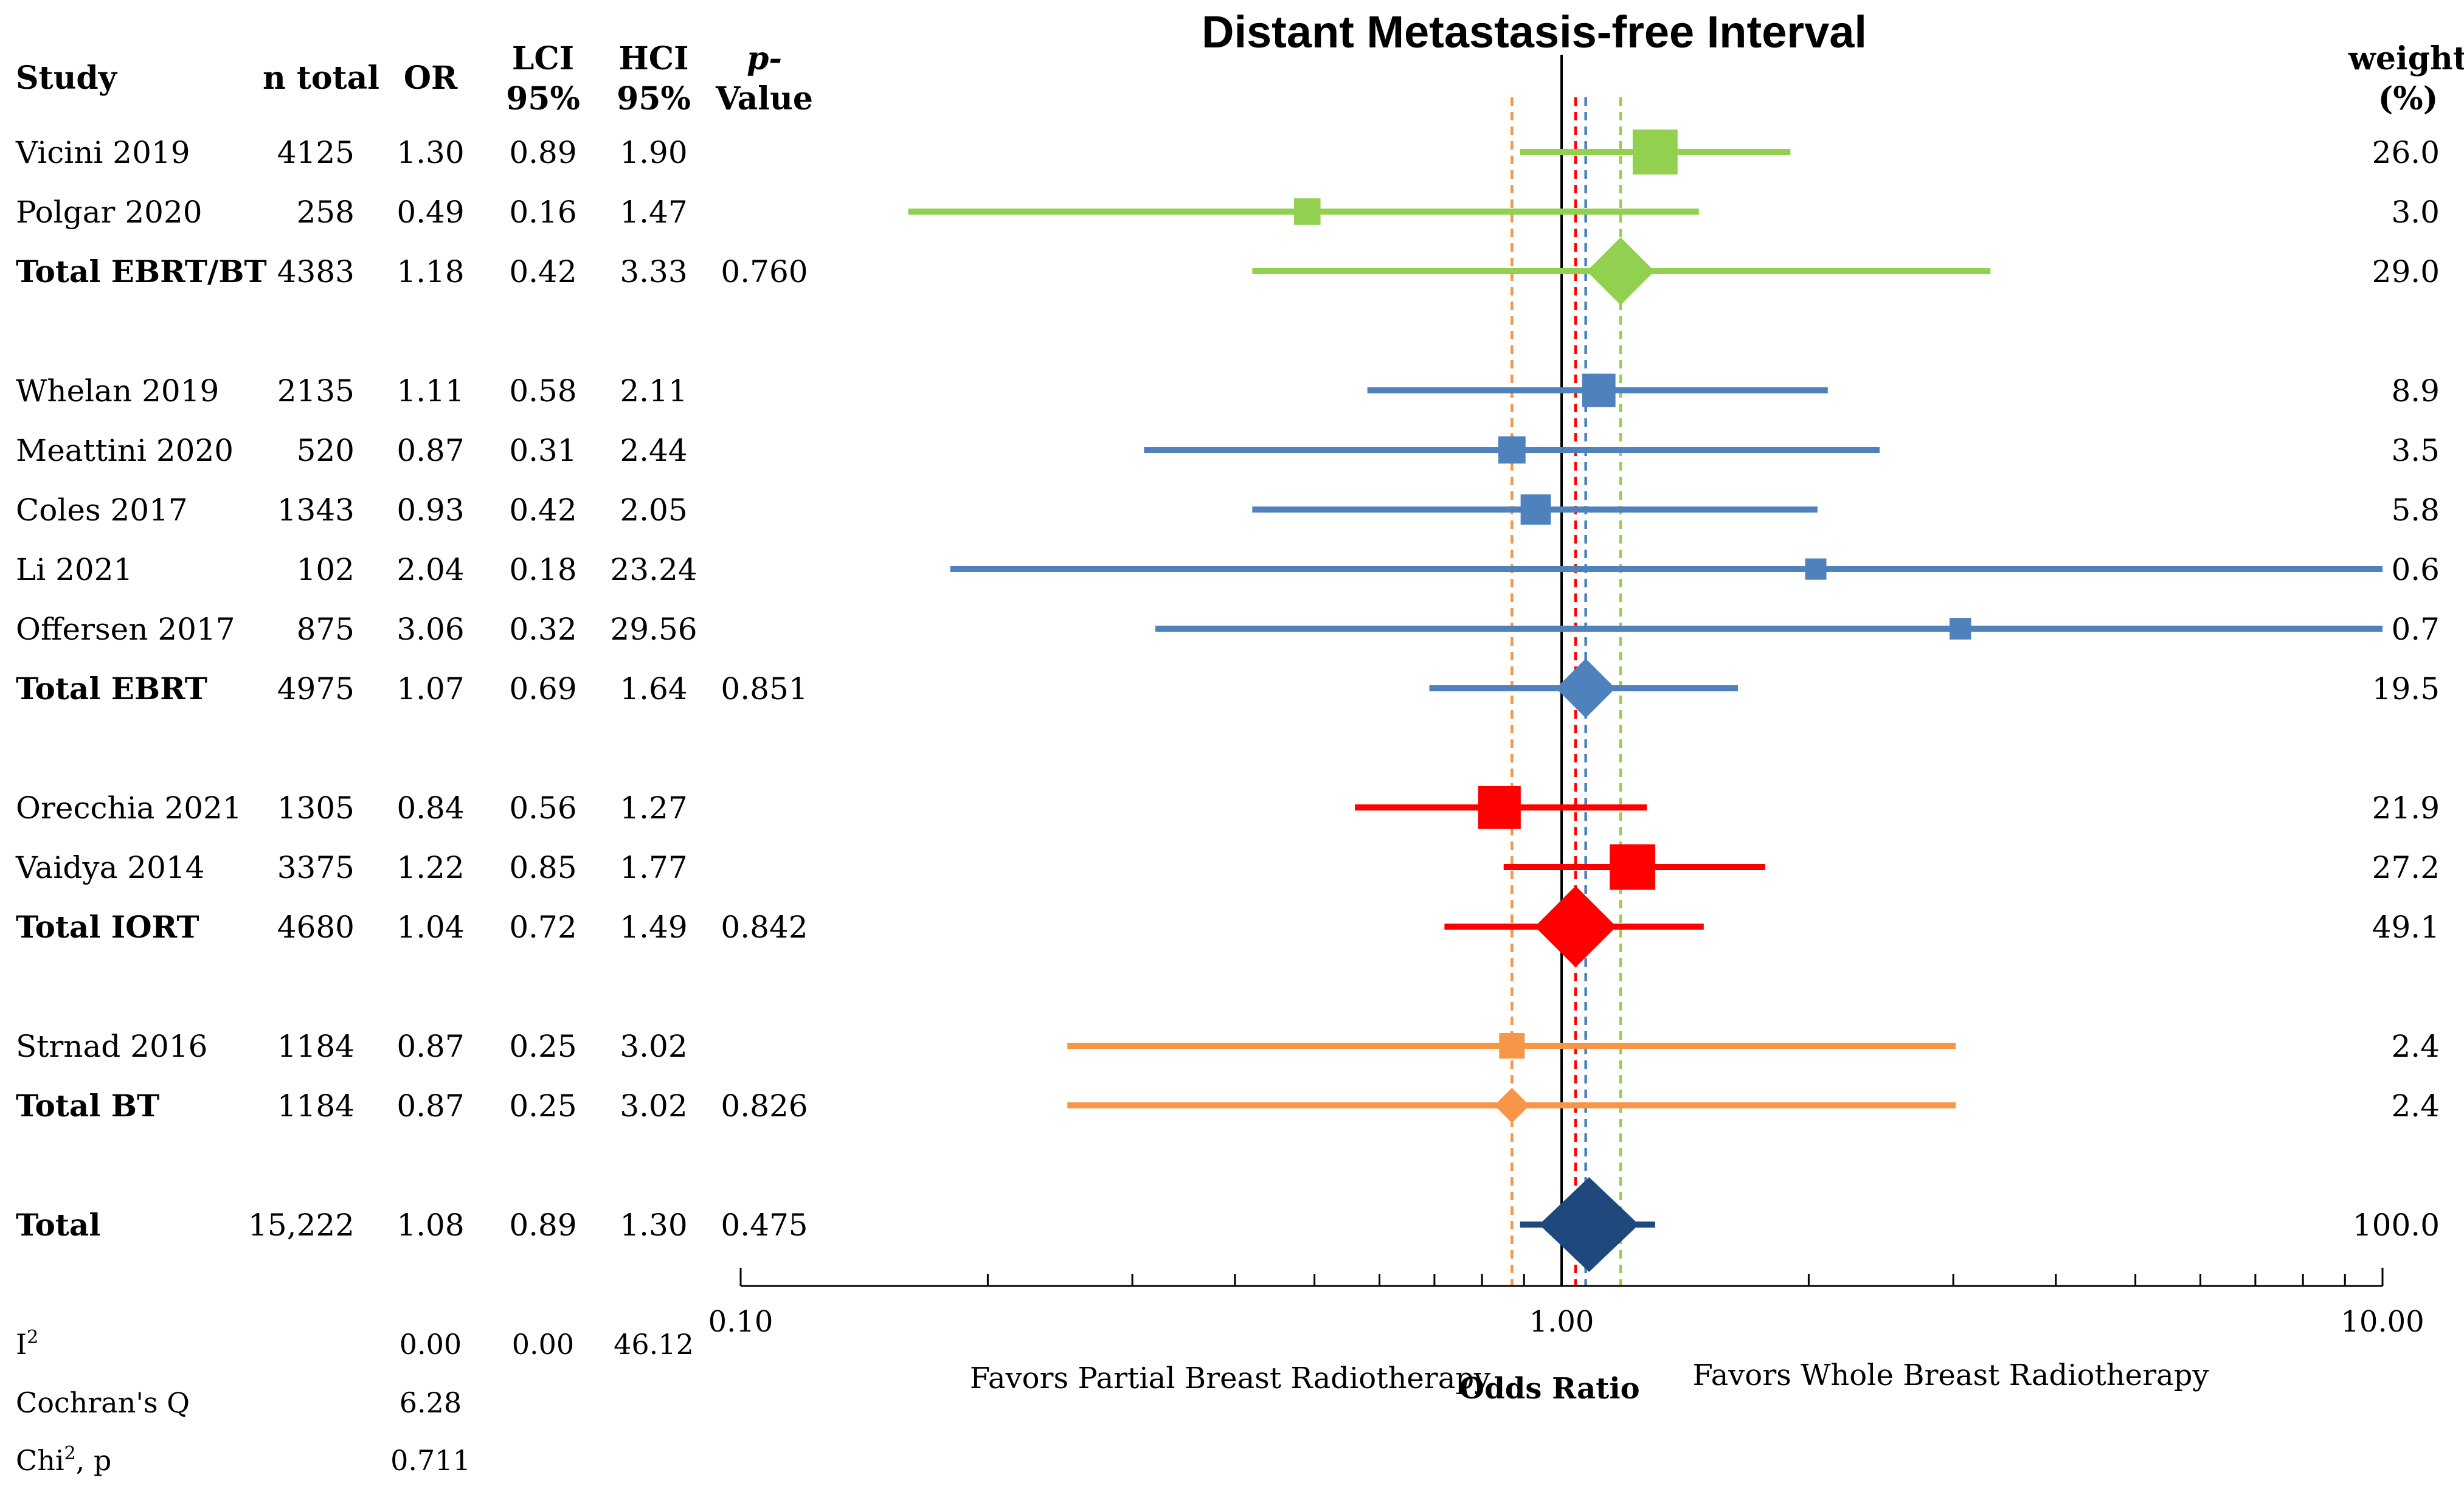 The width and height of the screenshot is (2464, 1486). What do you see at coordinates (653, 510) in the screenshot?
I see `row-hci: 2.05` at bounding box center [653, 510].